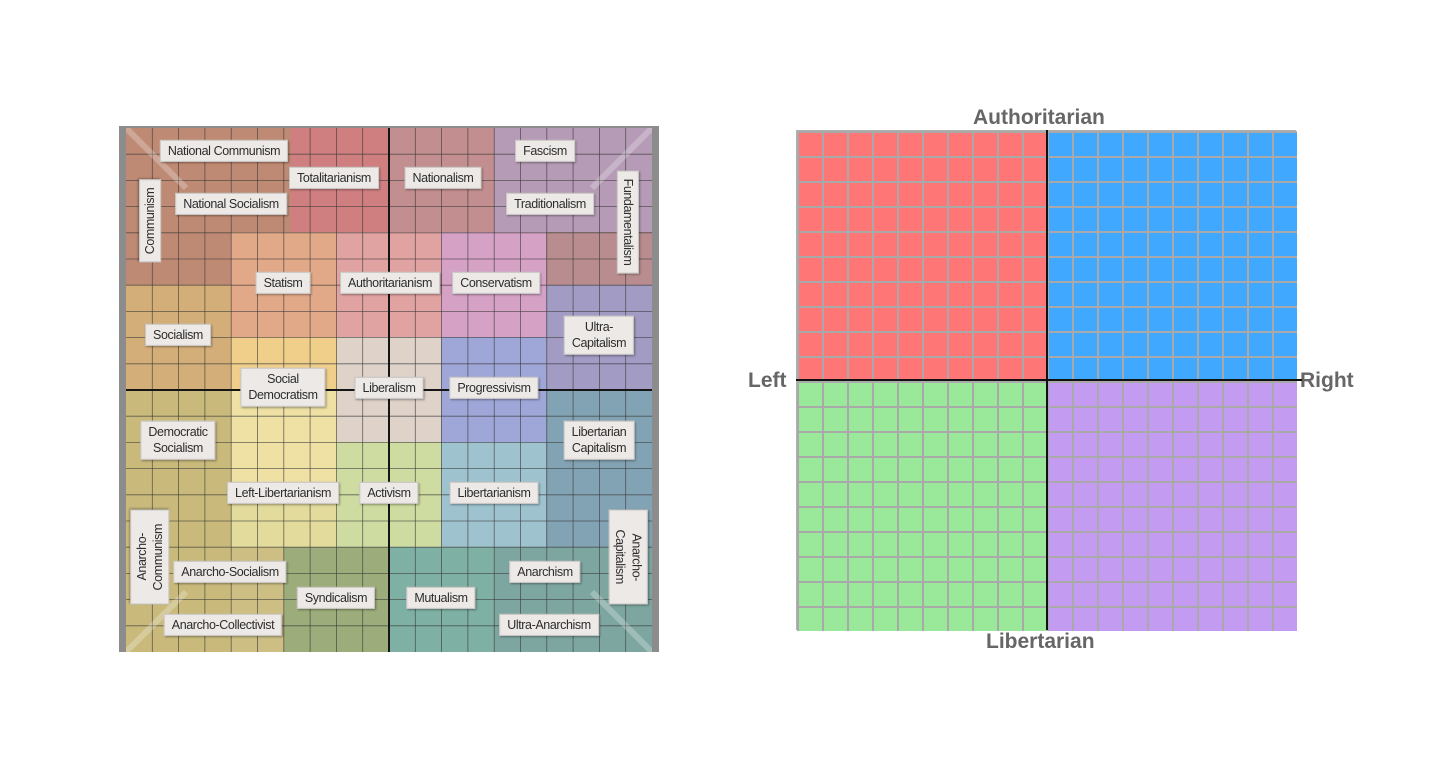 The height and width of the screenshot is (758, 1456). What do you see at coordinates (230, 572) in the screenshot?
I see `label-anarcho-socialism: Anarcho-Socialism` at bounding box center [230, 572].